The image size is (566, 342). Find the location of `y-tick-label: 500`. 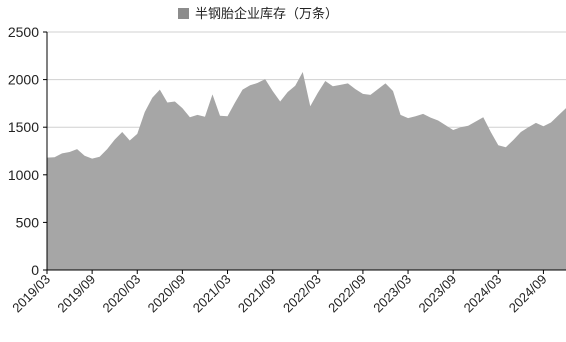

y-tick-label: 500 is located at coordinates (28, 222).